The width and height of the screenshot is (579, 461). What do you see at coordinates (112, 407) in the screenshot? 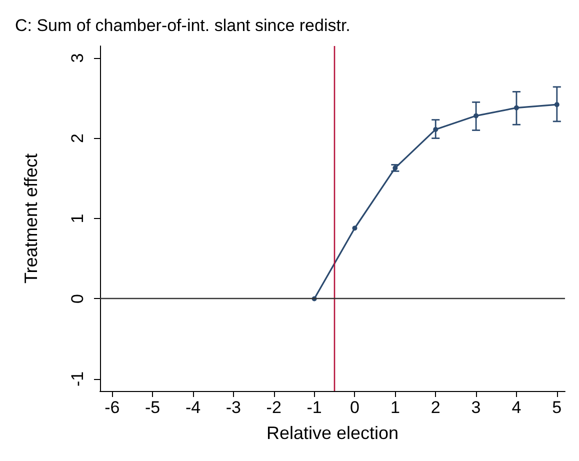
I see `x-tick-label: -6` at bounding box center [112, 407].